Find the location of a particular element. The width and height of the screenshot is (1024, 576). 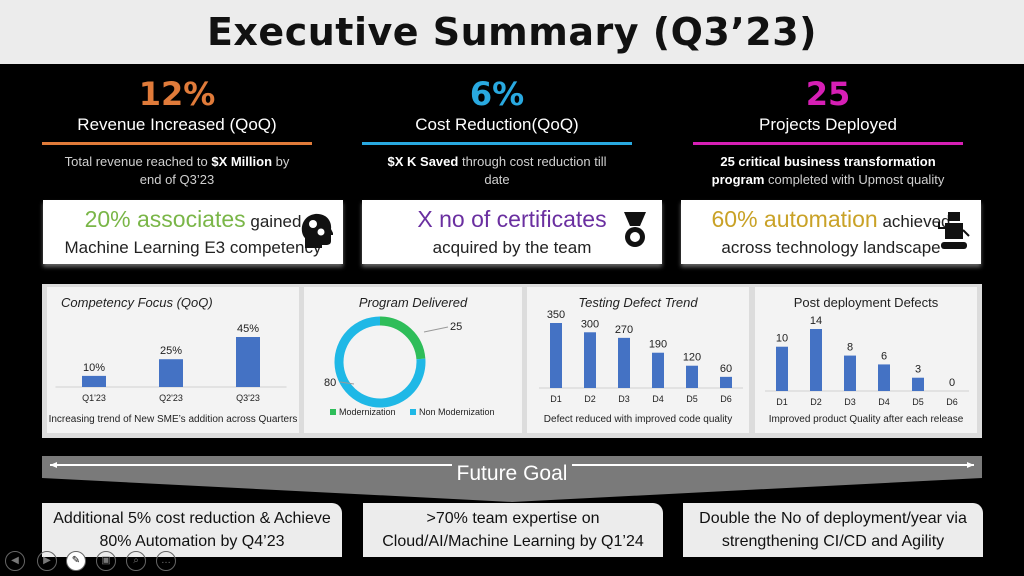

kpi-value: 25 is located at coordinates (828, 94).